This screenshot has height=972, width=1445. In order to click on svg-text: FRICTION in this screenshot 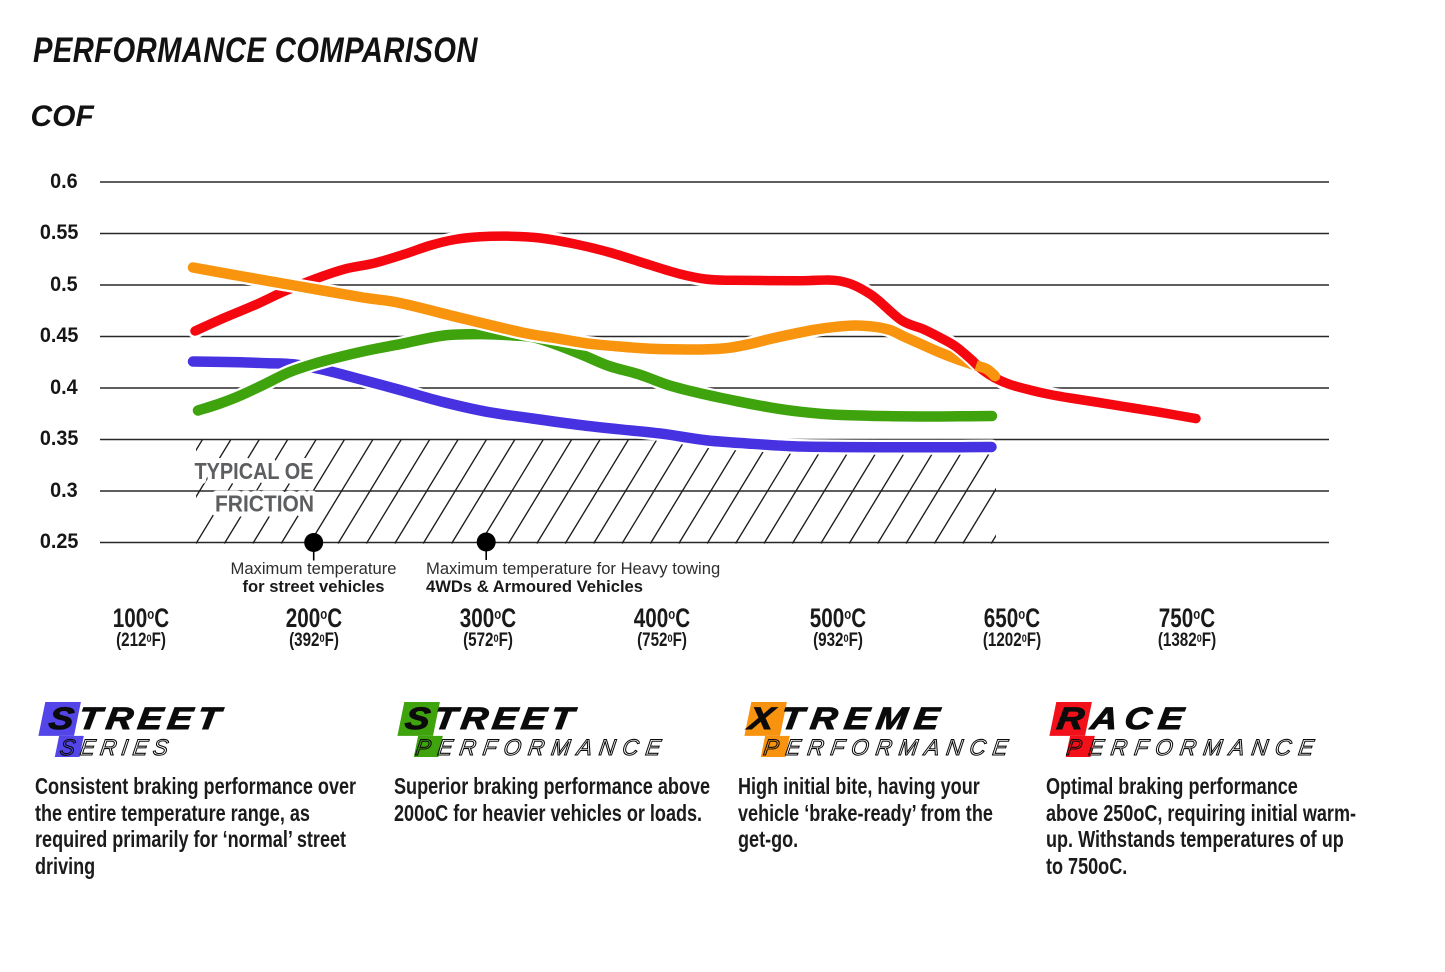, I will do `click(264, 504)`.